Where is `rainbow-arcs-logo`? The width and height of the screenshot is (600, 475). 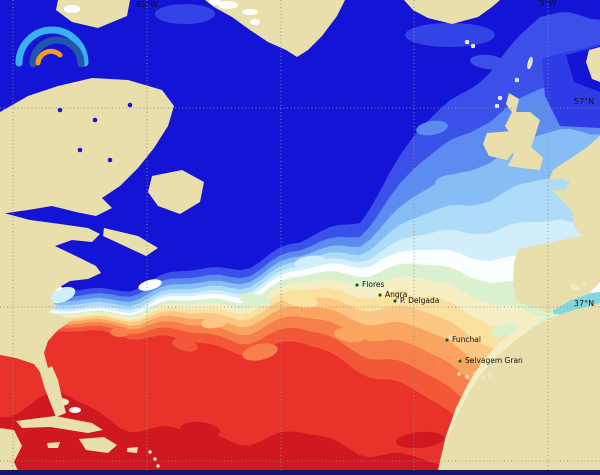 rainbow-arcs-logo is located at coordinates (52, 47).